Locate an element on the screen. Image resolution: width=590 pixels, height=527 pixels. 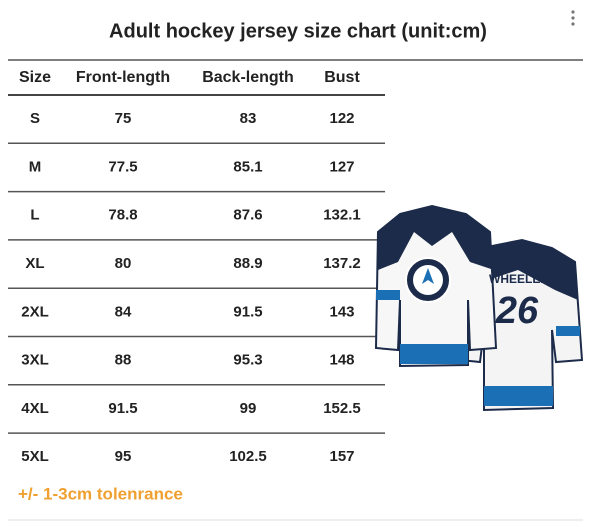
size-cell: XL is located at coordinates (34, 263).